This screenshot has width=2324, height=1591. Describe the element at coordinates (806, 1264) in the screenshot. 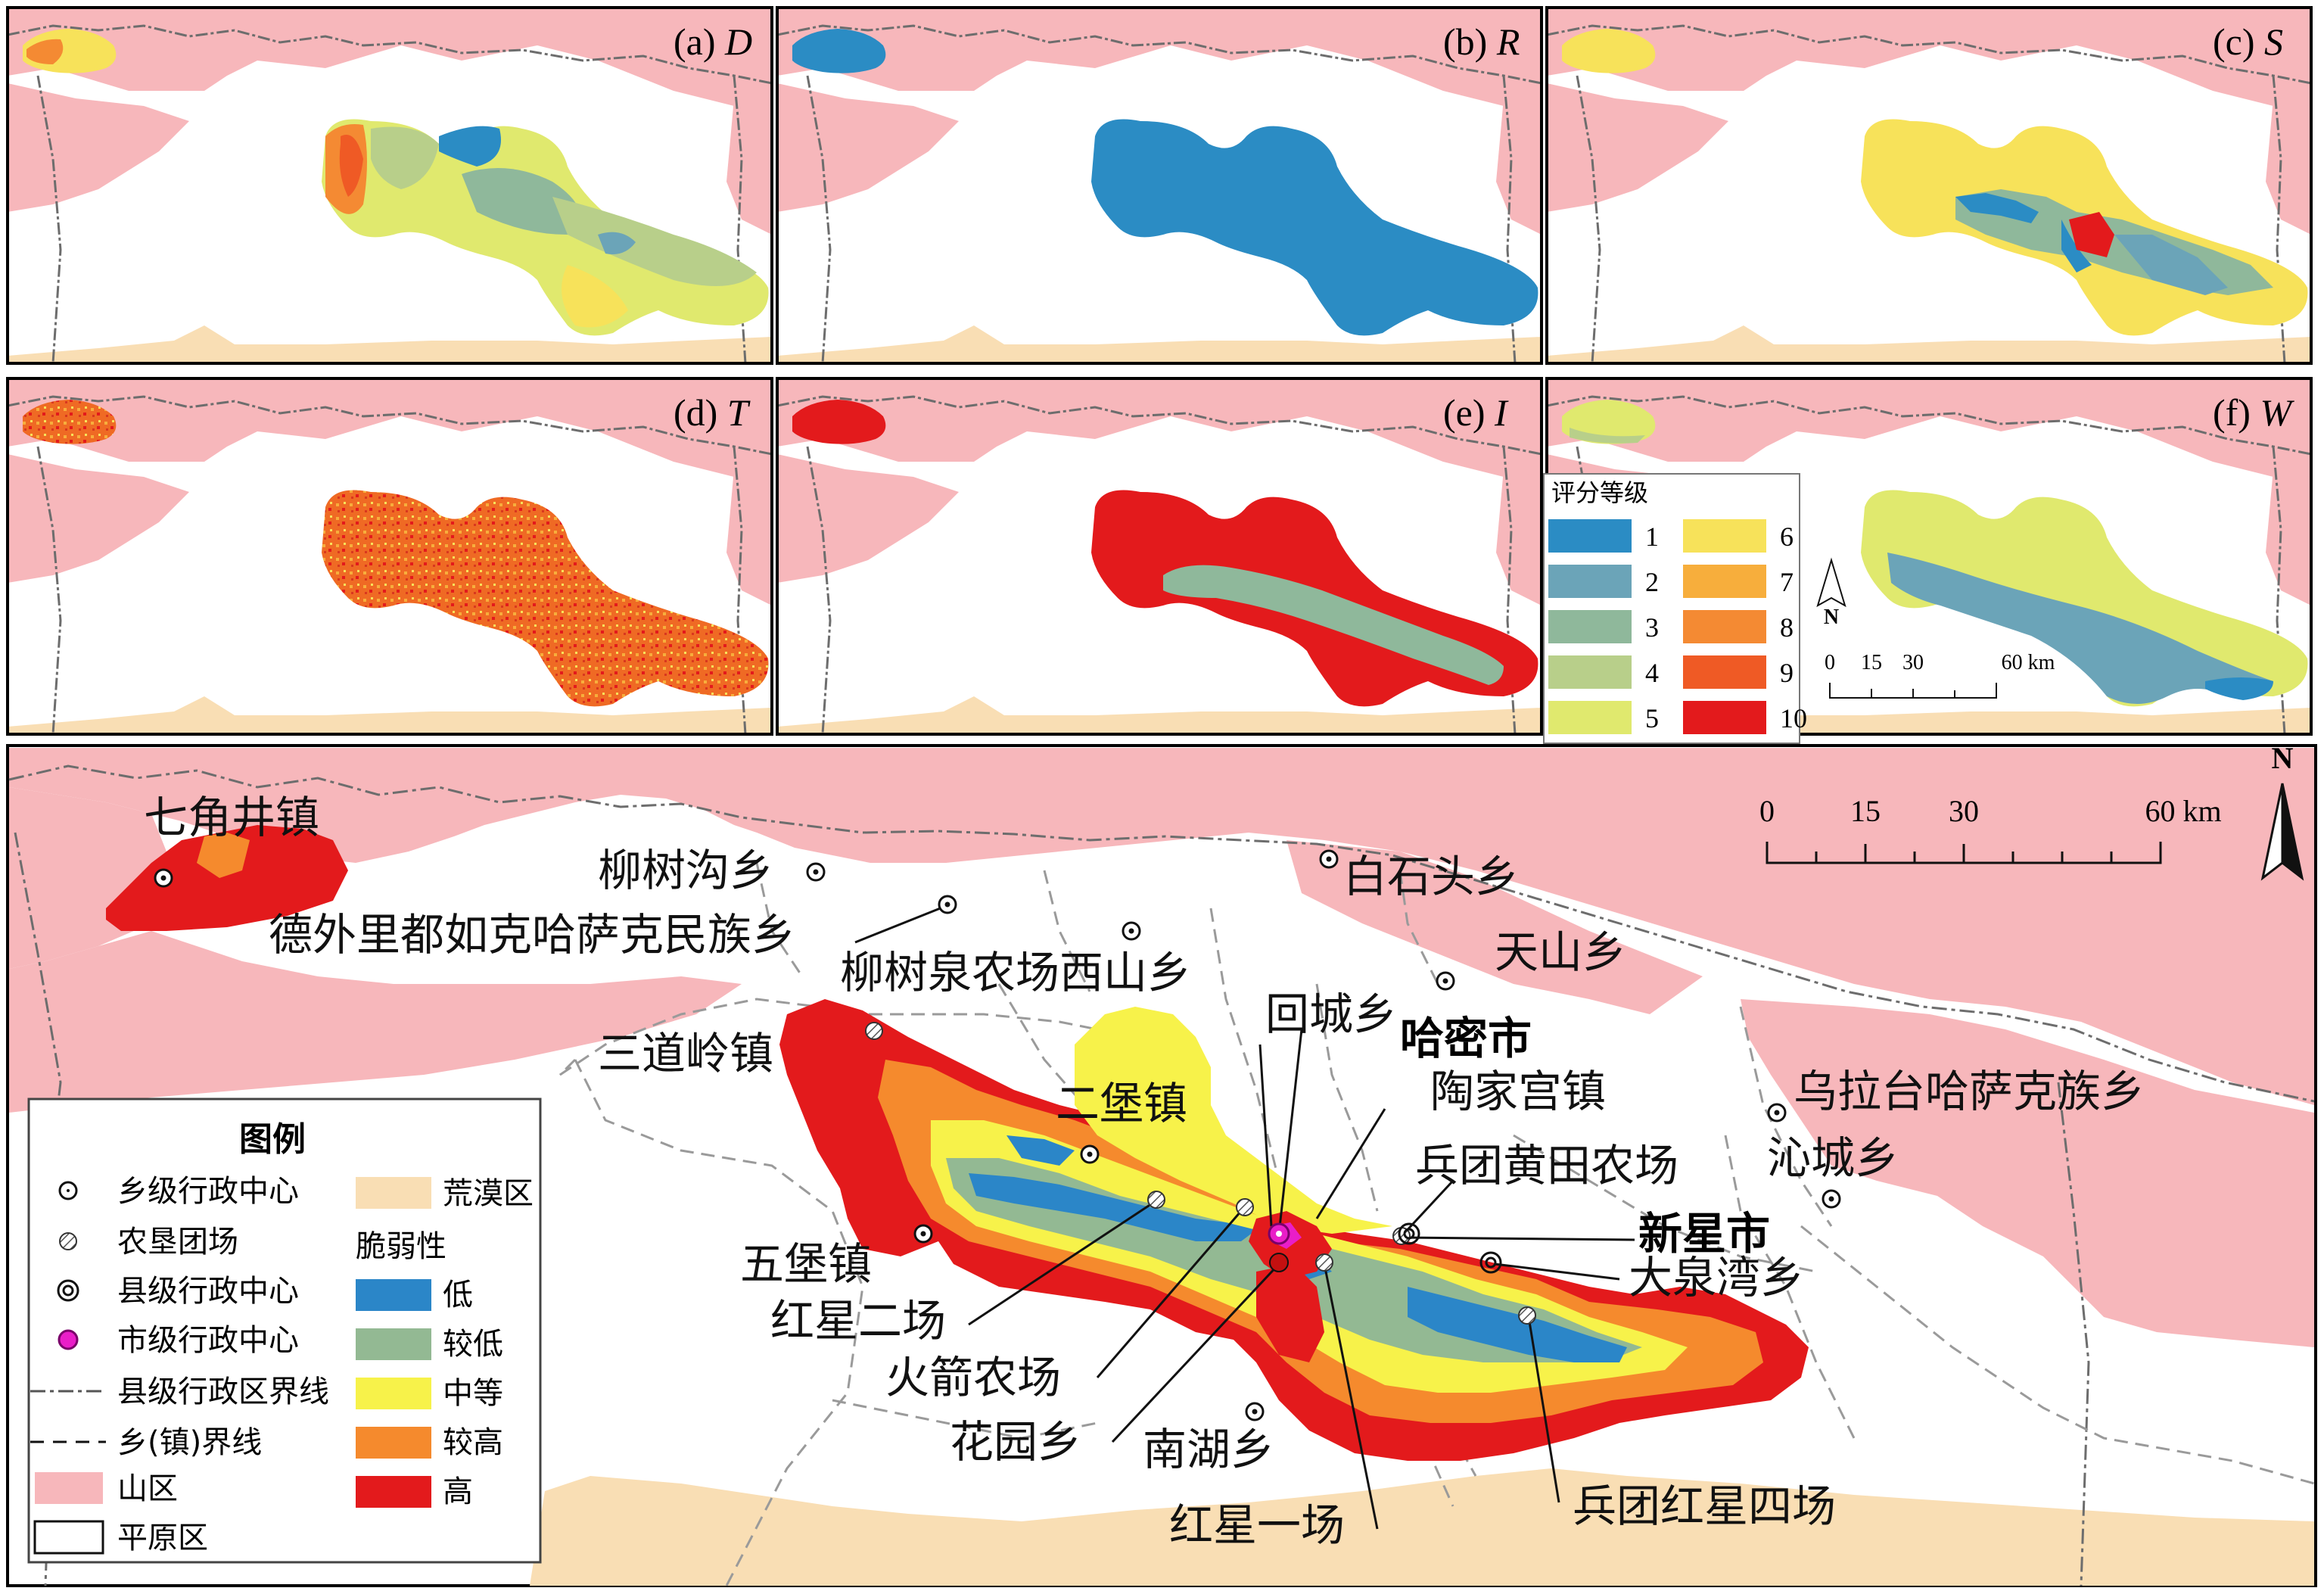

I see `place-label: 五堡镇` at that location.